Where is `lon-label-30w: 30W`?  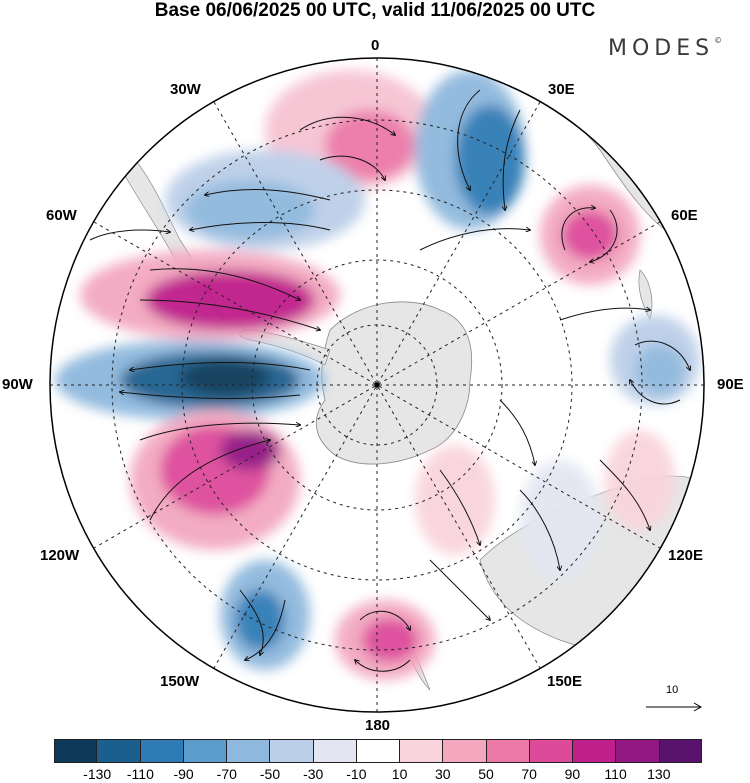
lon-label-30w: 30W is located at coordinates (185, 89).